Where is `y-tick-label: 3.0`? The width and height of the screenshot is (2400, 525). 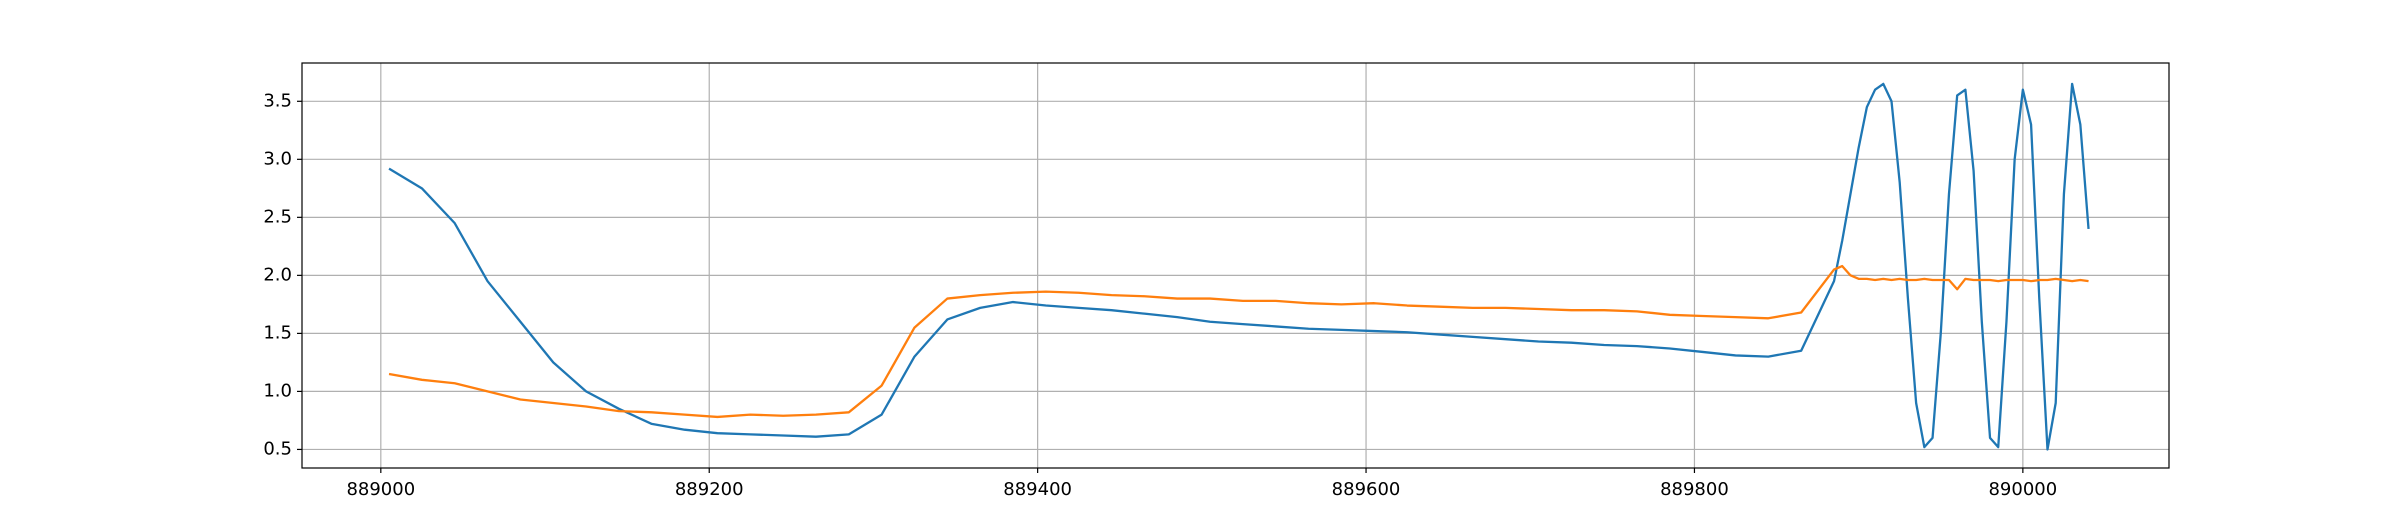
y-tick-label: 3.0 is located at coordinates (277, 158).